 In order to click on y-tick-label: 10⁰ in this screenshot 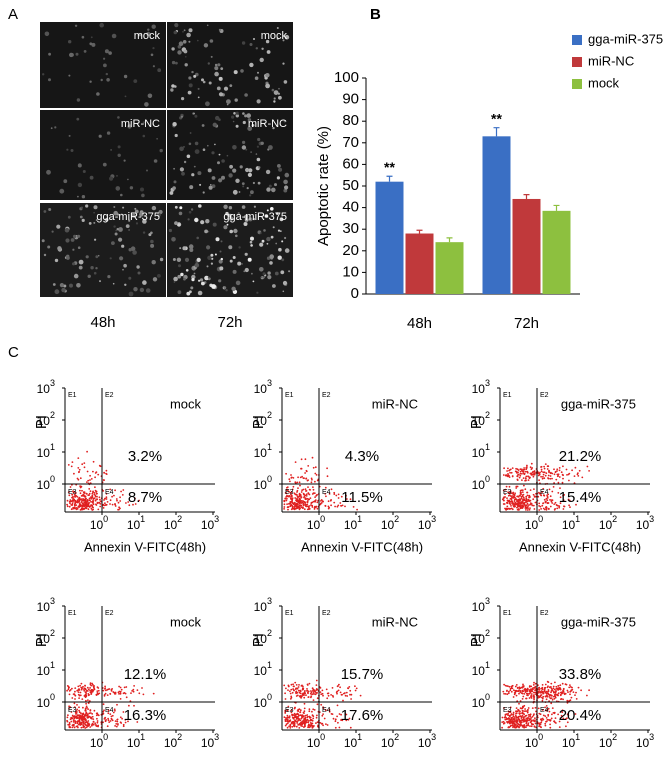, I will do `click(263, 701)`.